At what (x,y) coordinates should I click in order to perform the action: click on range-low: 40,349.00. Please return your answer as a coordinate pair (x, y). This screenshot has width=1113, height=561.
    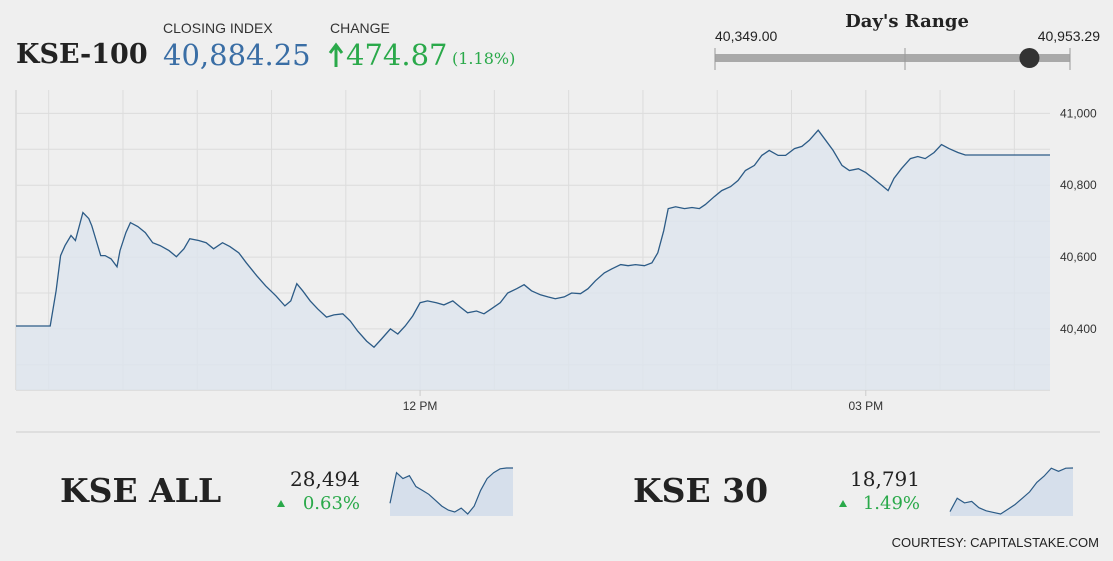
    Looking at the image, I should click on (746, 36).